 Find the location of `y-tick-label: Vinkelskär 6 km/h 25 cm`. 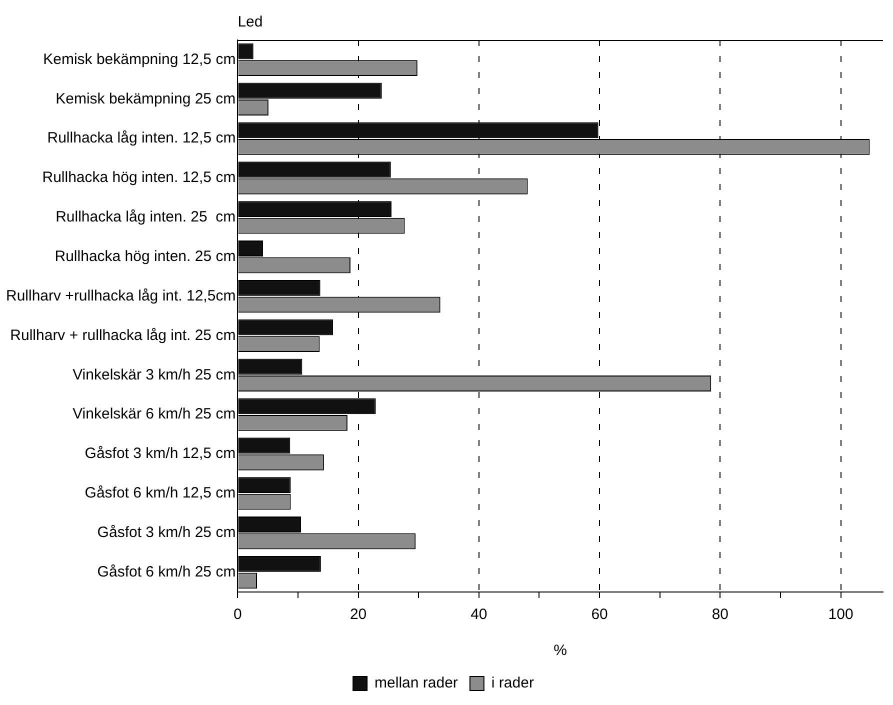

y-tick-label: Vinkelskär 6 km/h 25 cm is located at coordinates (154, 414).